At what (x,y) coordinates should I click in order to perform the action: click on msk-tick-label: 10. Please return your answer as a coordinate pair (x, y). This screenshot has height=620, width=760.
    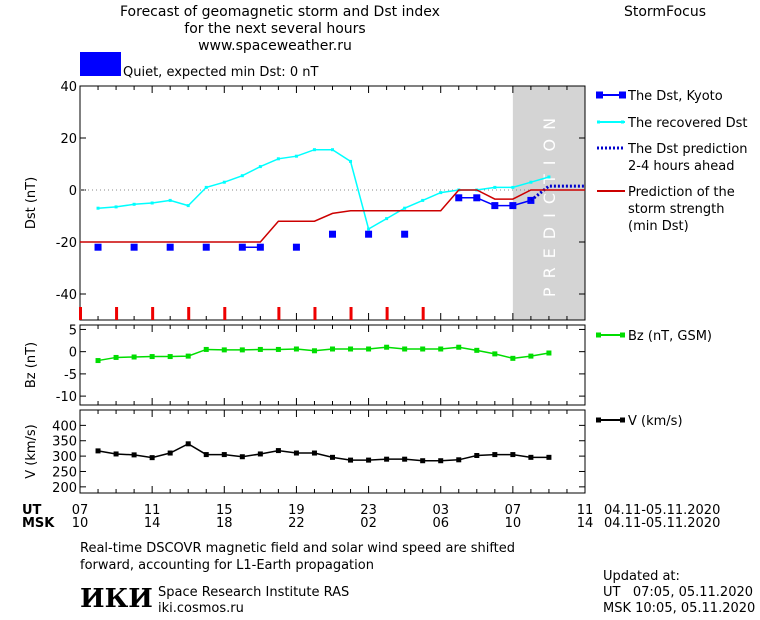
    Looking at the image, I should click on (80, 523).